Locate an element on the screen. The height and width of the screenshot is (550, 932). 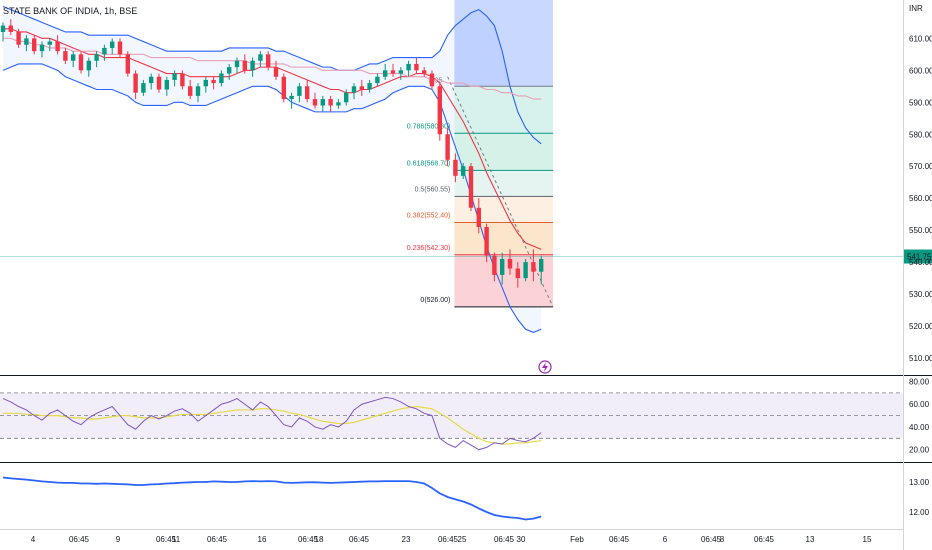
price-tick-label: 540.00 is located at coordinates (920, 262).